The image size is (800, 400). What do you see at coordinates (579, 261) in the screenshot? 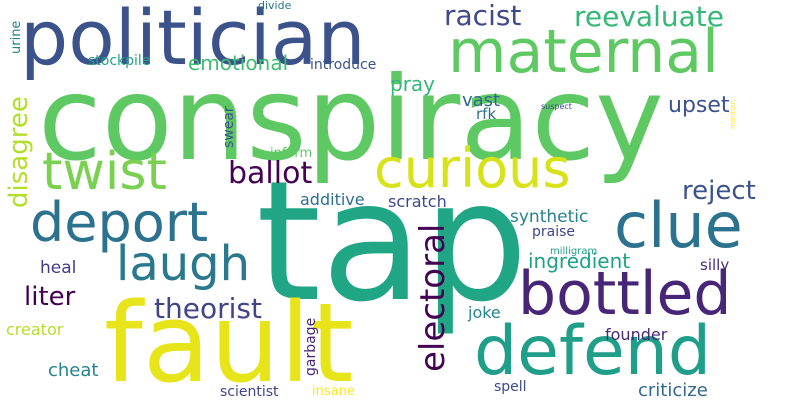
I see `word-ingredient: ingredient` at bounding box center [579, 261].